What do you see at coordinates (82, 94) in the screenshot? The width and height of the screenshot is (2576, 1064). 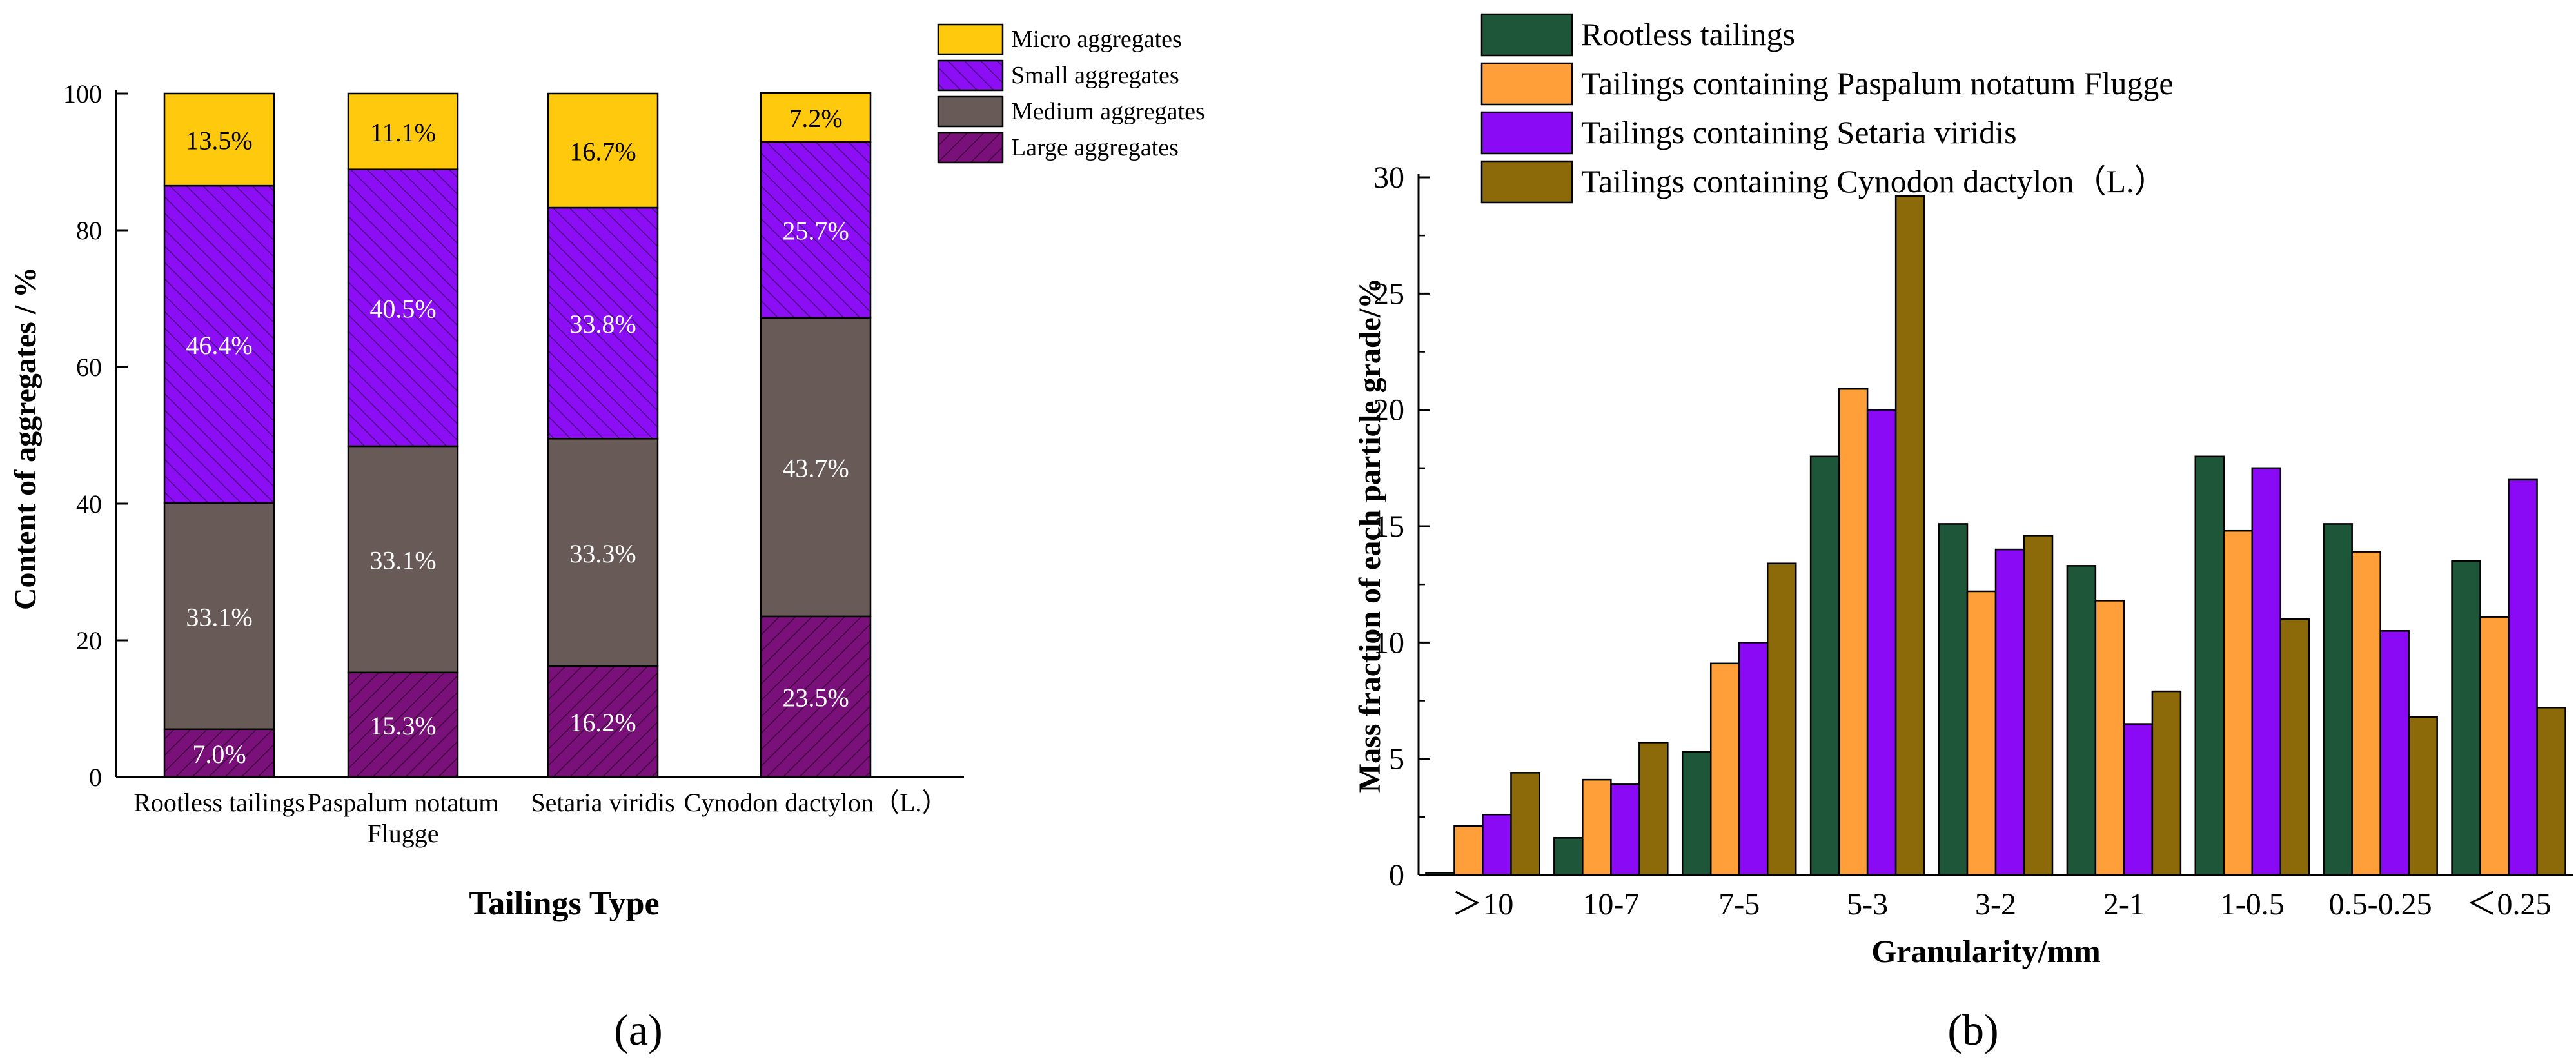 I see `chart-a-y-tick-label: 100` at bounding box center [82, 94].